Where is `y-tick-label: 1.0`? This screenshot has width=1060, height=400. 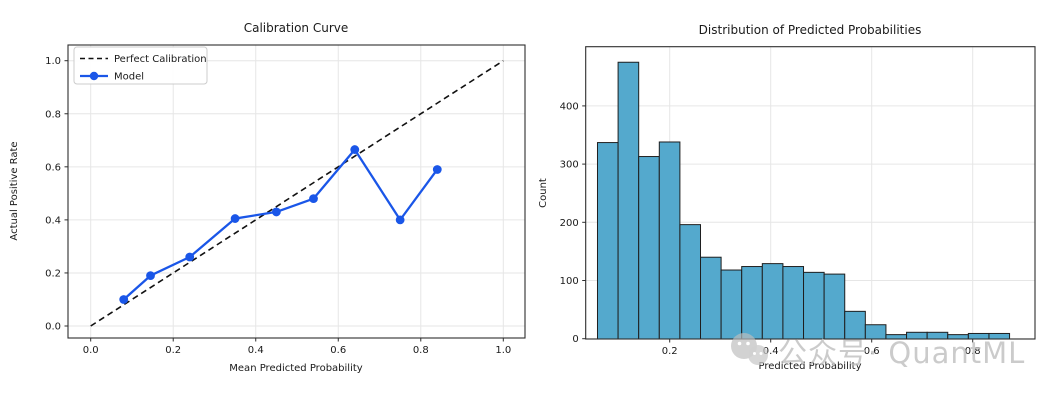
y-tick-label: 1.0 is located at coordinates (53, 61).